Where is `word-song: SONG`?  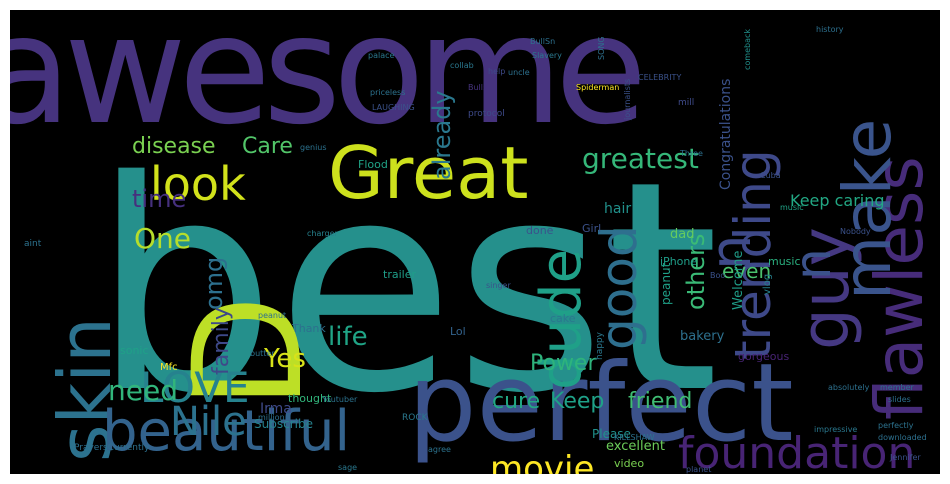
word-song: SONG is located at coordinates (601, 48).